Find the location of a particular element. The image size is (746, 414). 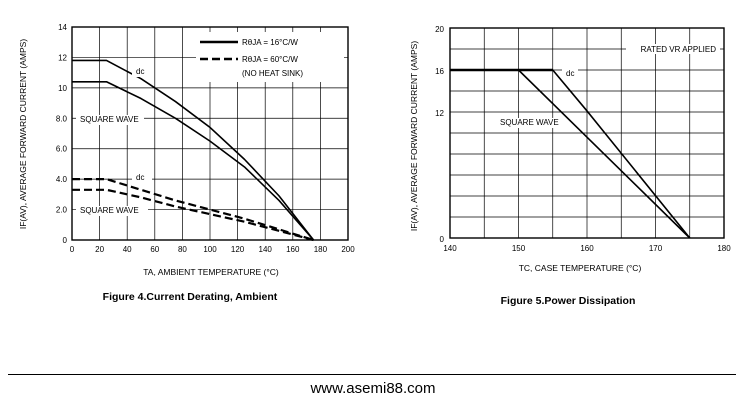

figure-4-y-tick-label: 8.0 is located at coordinates (62, 118).